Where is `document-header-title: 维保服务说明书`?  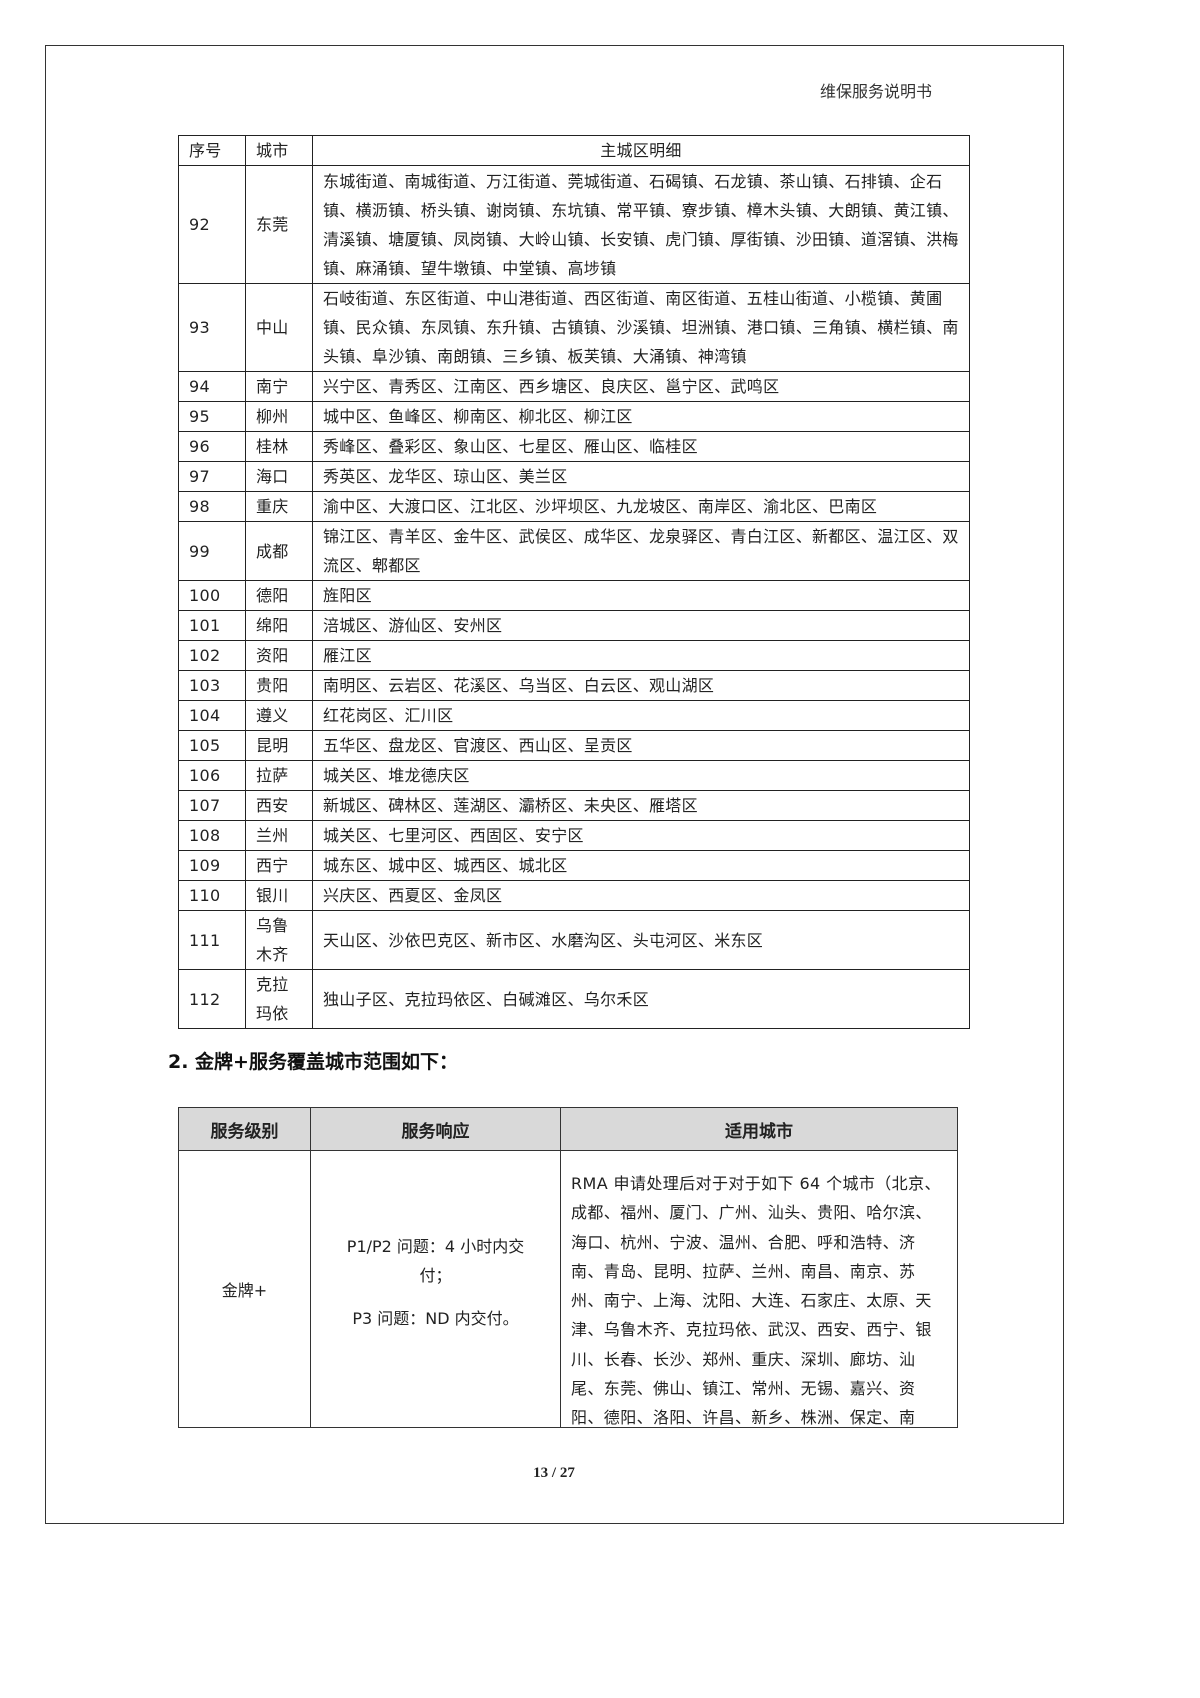
document-header-title: 维保服务说明书 is located at coordinates (876, 91).